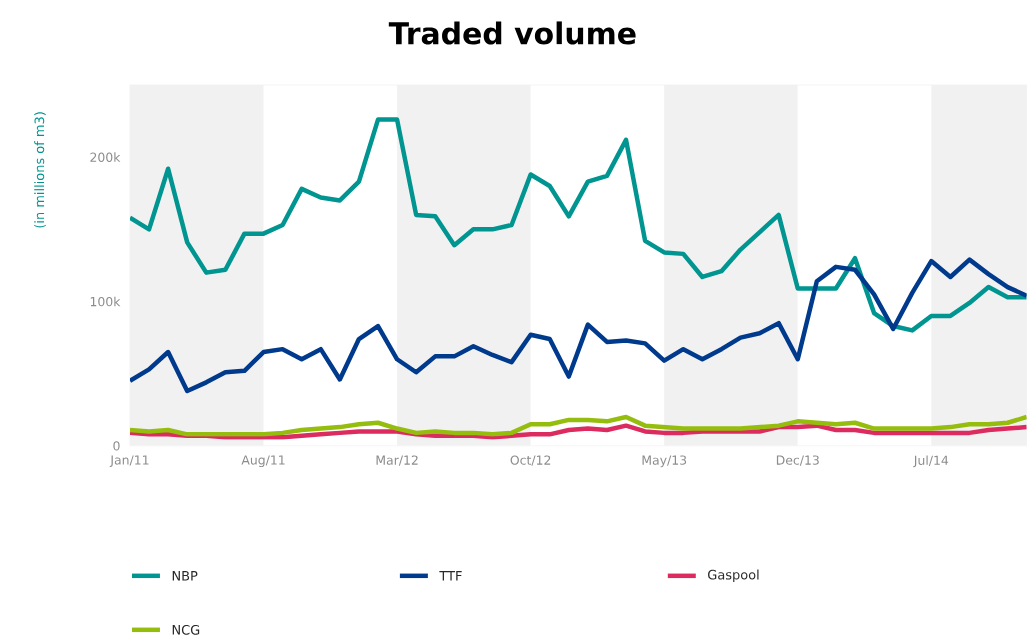  Describe the element at coordinates (105, 157) in the screenshot. I see `y-tick-label: 200k` at that location.